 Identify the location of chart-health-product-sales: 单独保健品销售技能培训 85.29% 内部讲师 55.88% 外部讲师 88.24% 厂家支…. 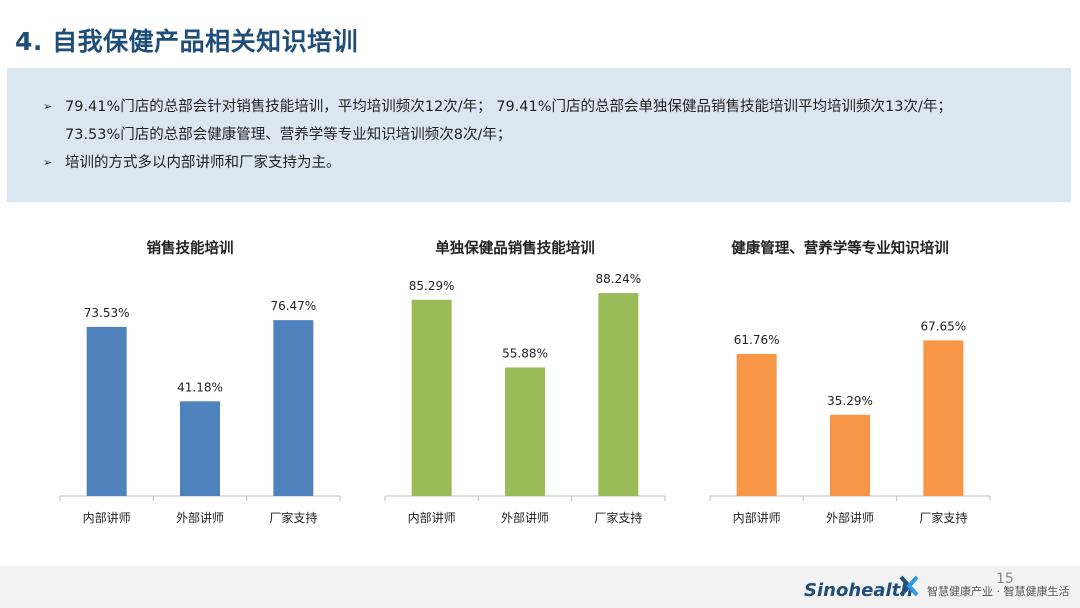
(525, 380).